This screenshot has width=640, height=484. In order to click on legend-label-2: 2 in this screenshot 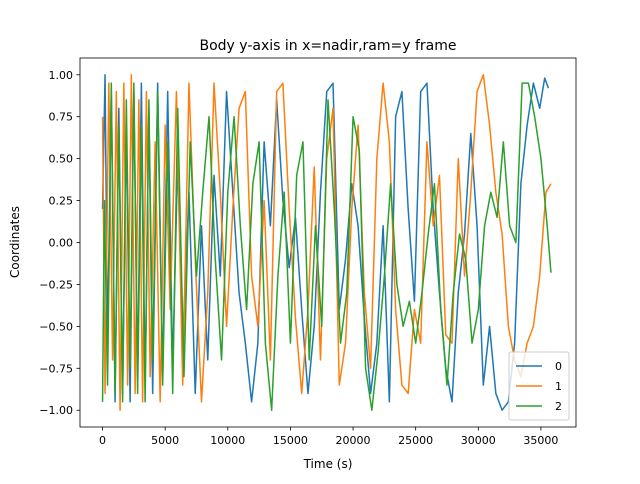, I will do `click(558, 406)`.